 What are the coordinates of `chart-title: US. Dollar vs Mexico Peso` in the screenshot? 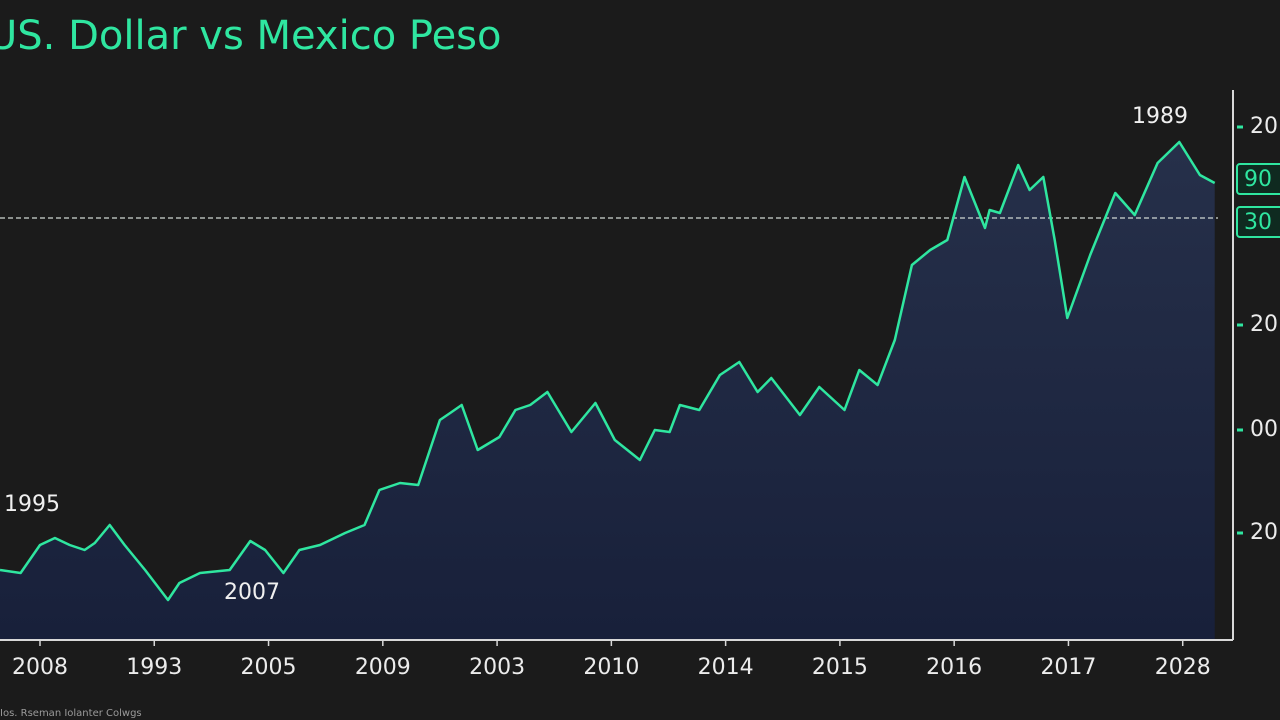 It's located at (251, 36).